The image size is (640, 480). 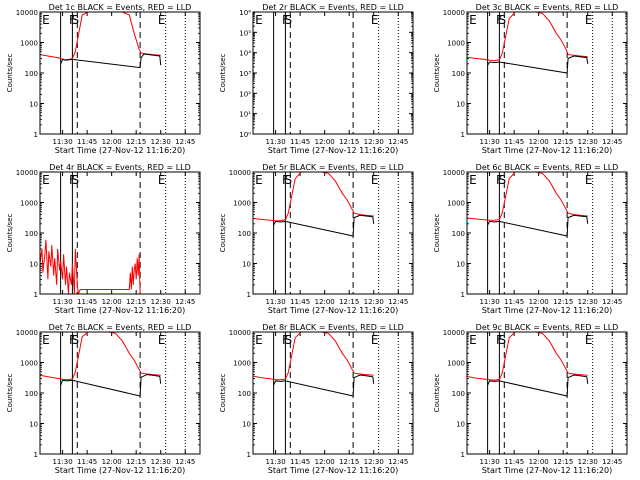 I want to click on y-tick-label: 10³, so click(x=245, y=74).